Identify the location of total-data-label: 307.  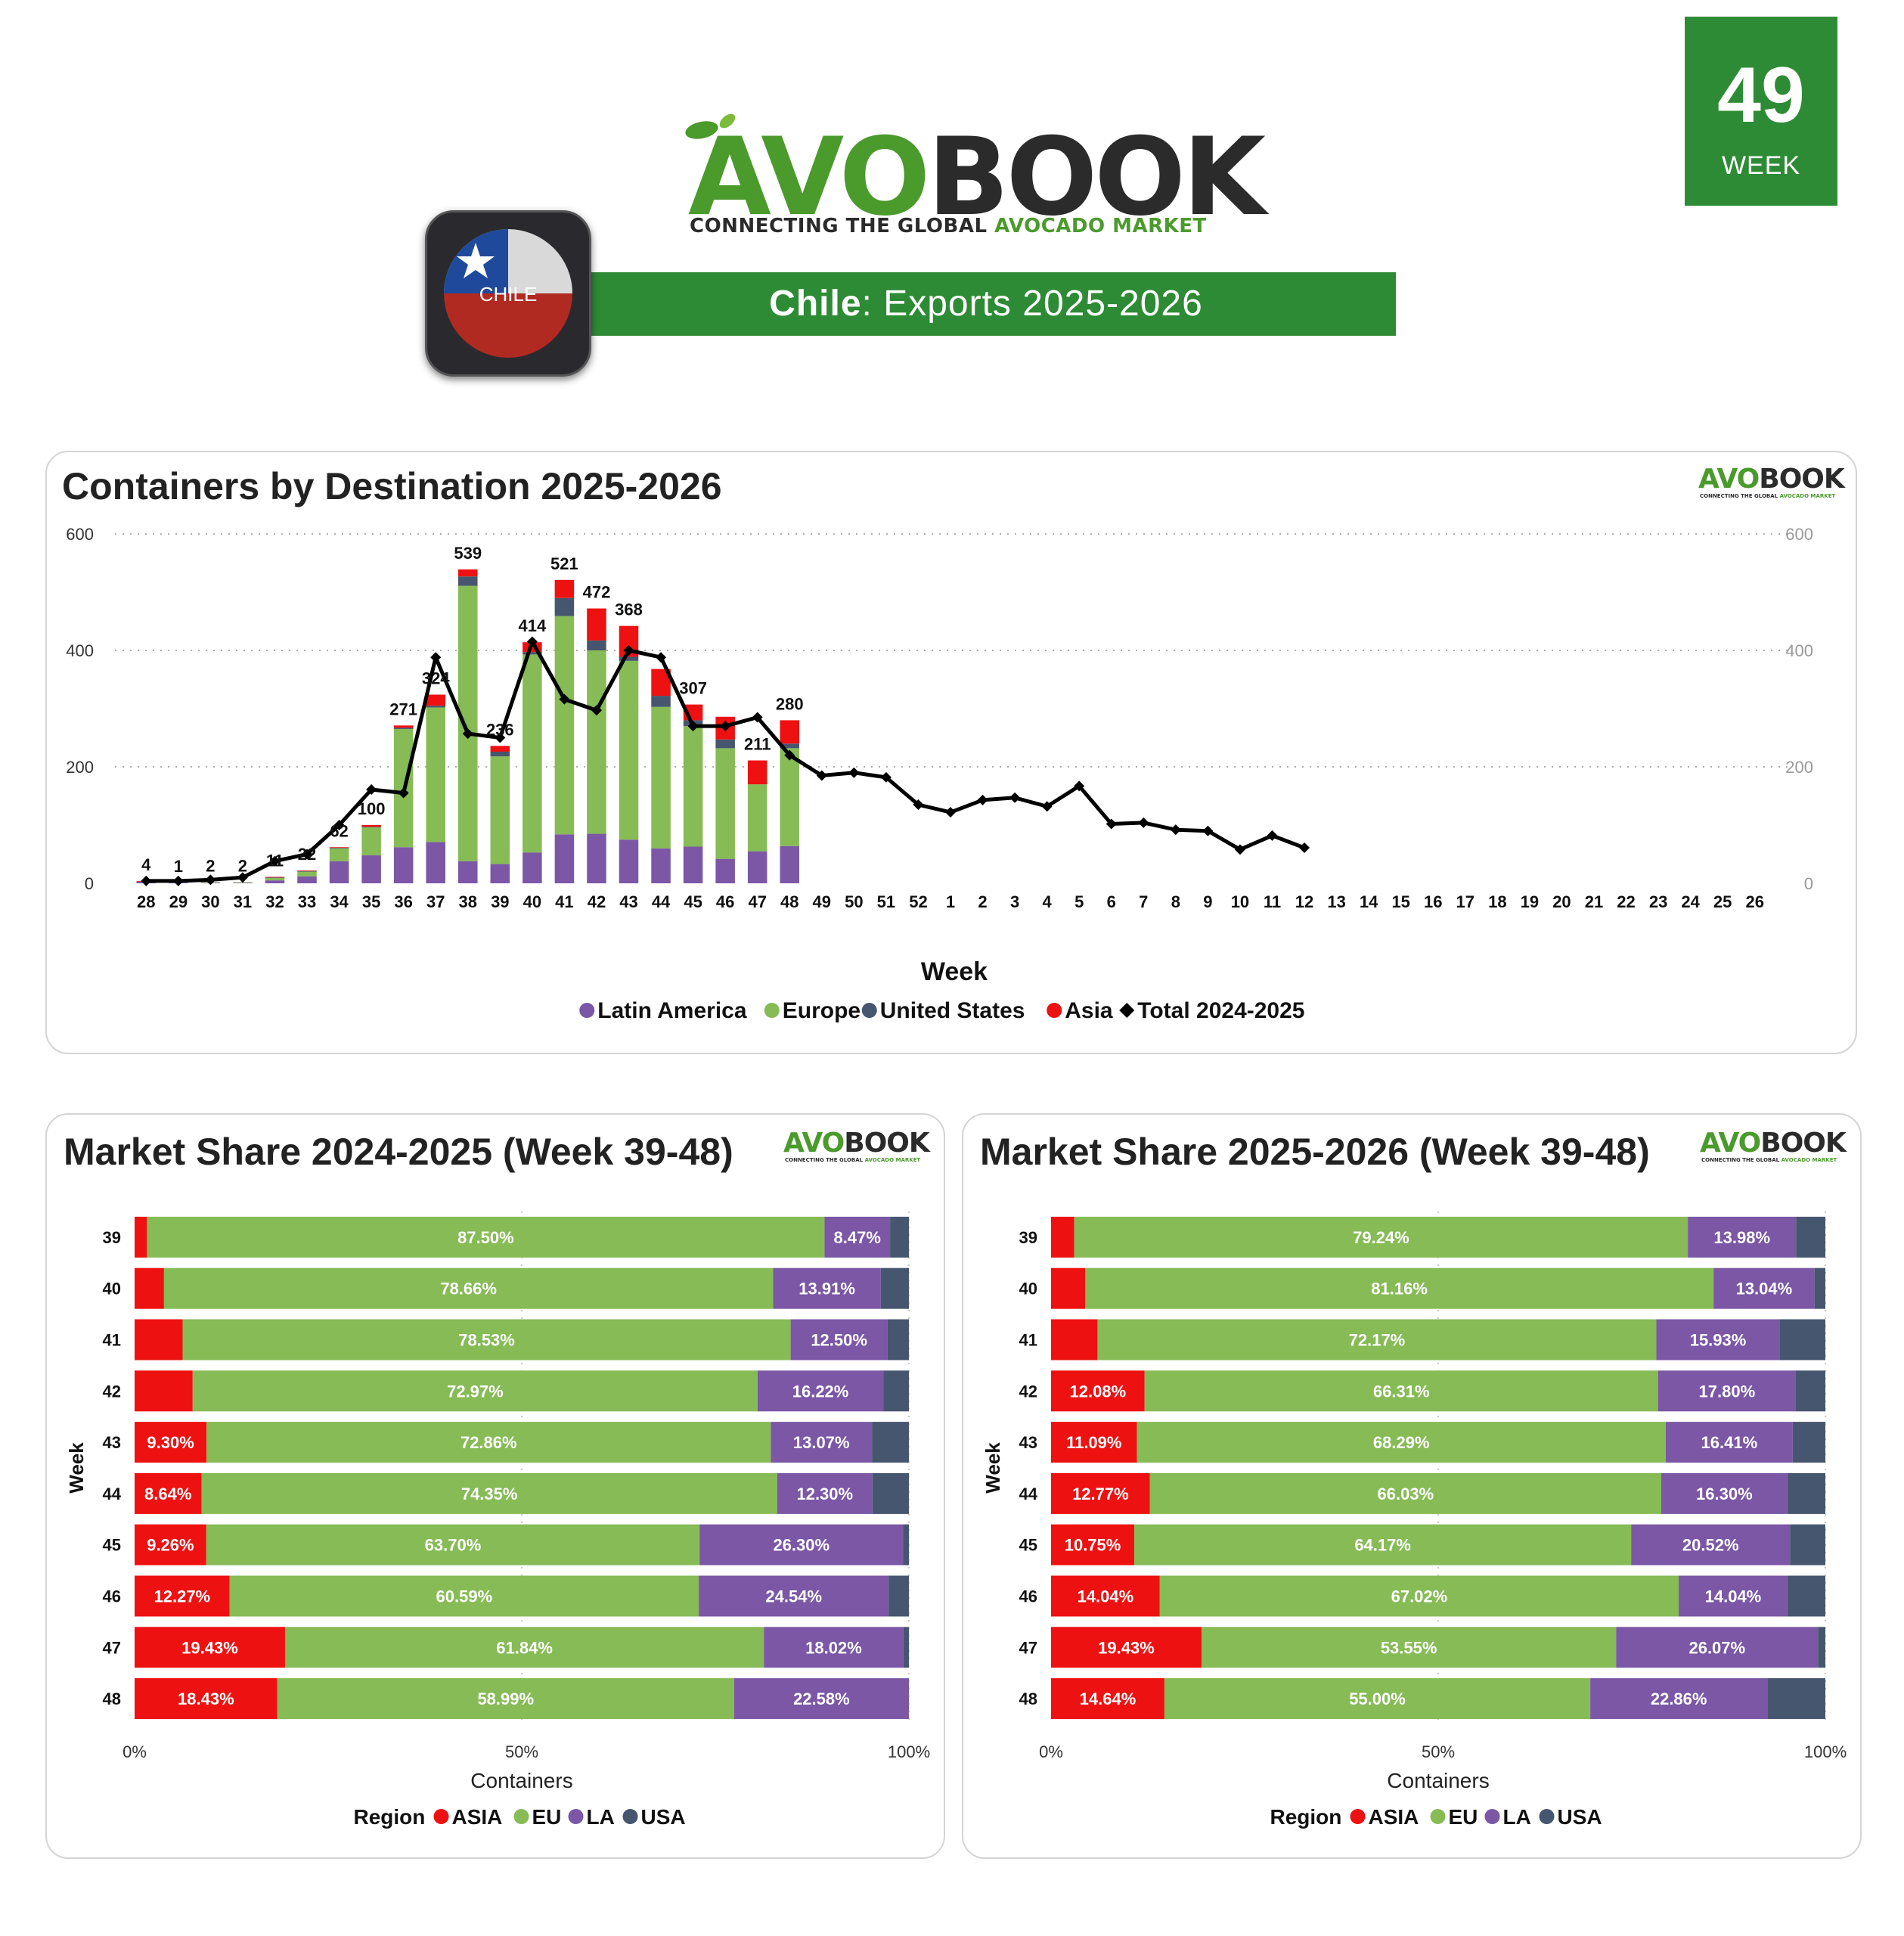
(693, 688).